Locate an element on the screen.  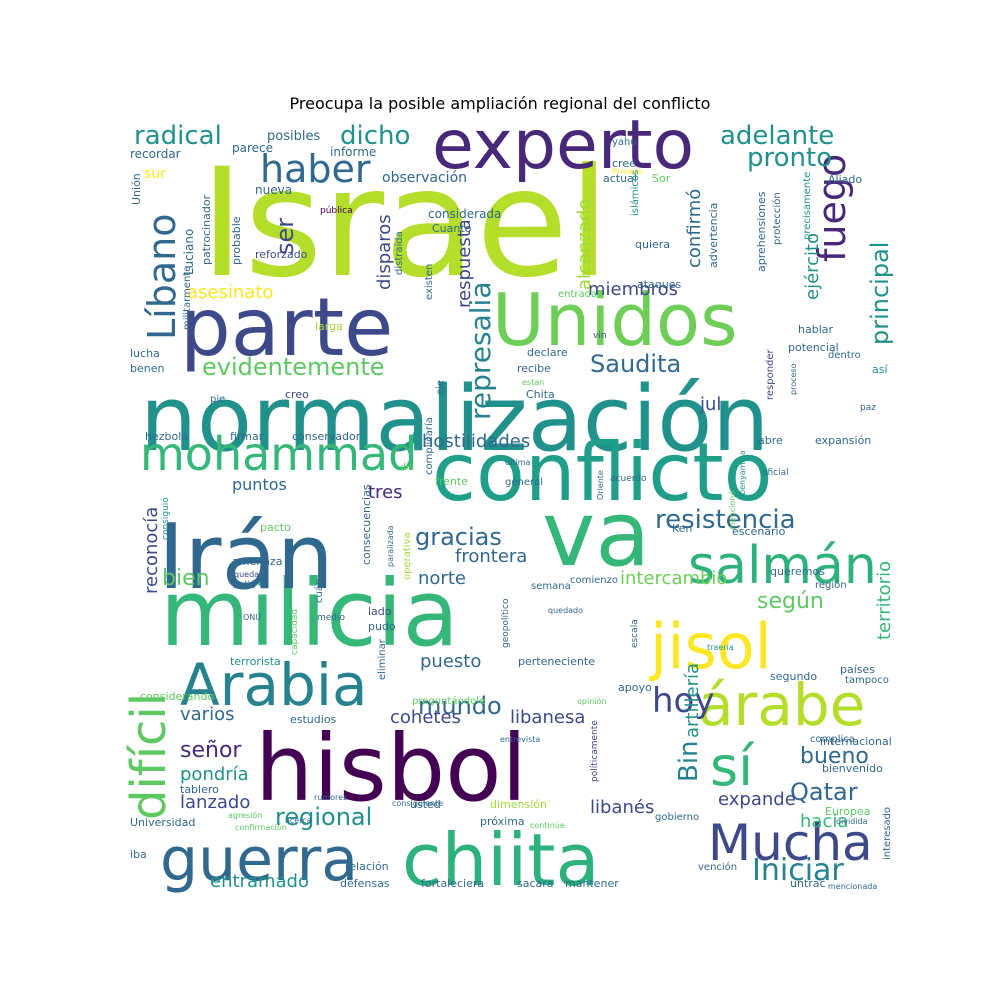
cloud-word: Ken is located at coordinates (682, 528).